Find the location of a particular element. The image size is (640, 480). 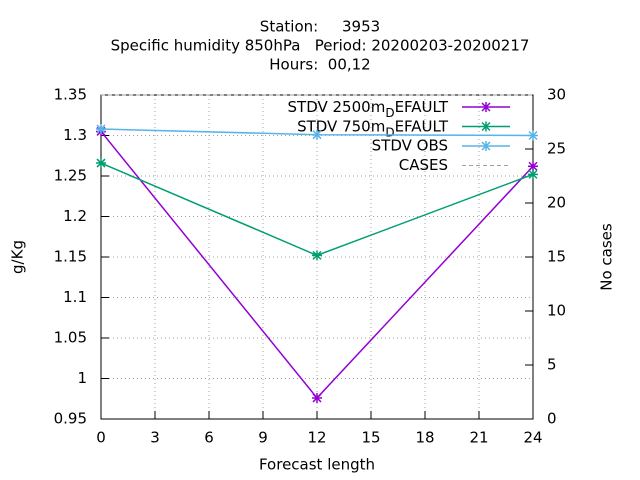

y-tick-label: 1 is located at coordinates (82, 378).